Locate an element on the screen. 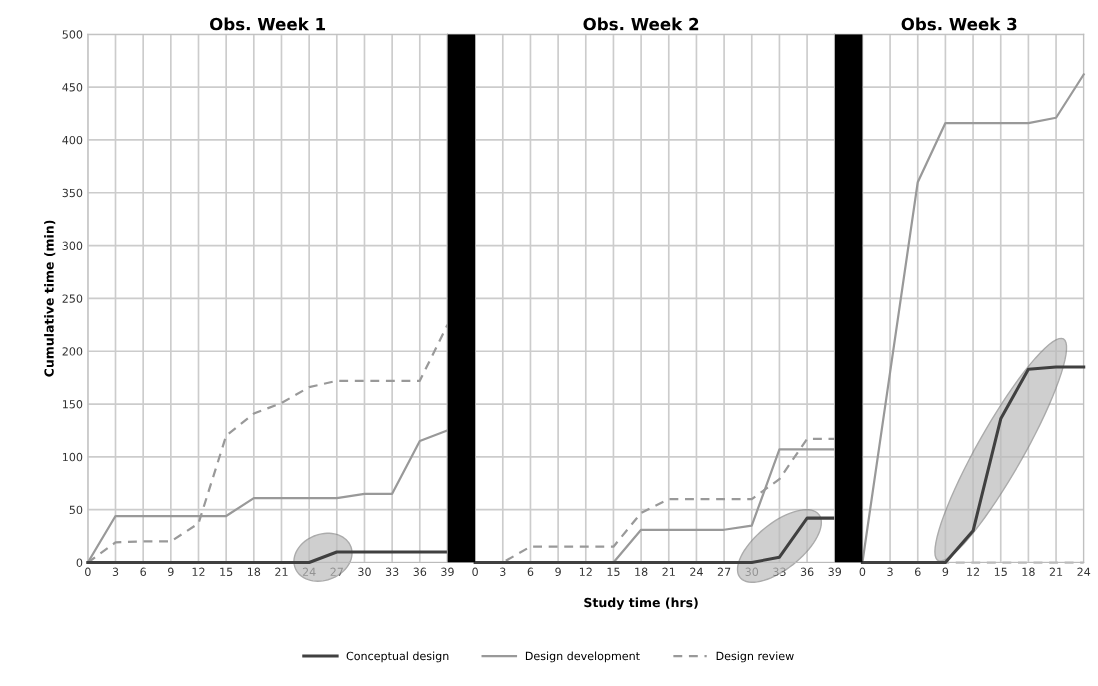 The image size is (1098, 686). y-tick-label: 500 is located at coordinates (72, 34).